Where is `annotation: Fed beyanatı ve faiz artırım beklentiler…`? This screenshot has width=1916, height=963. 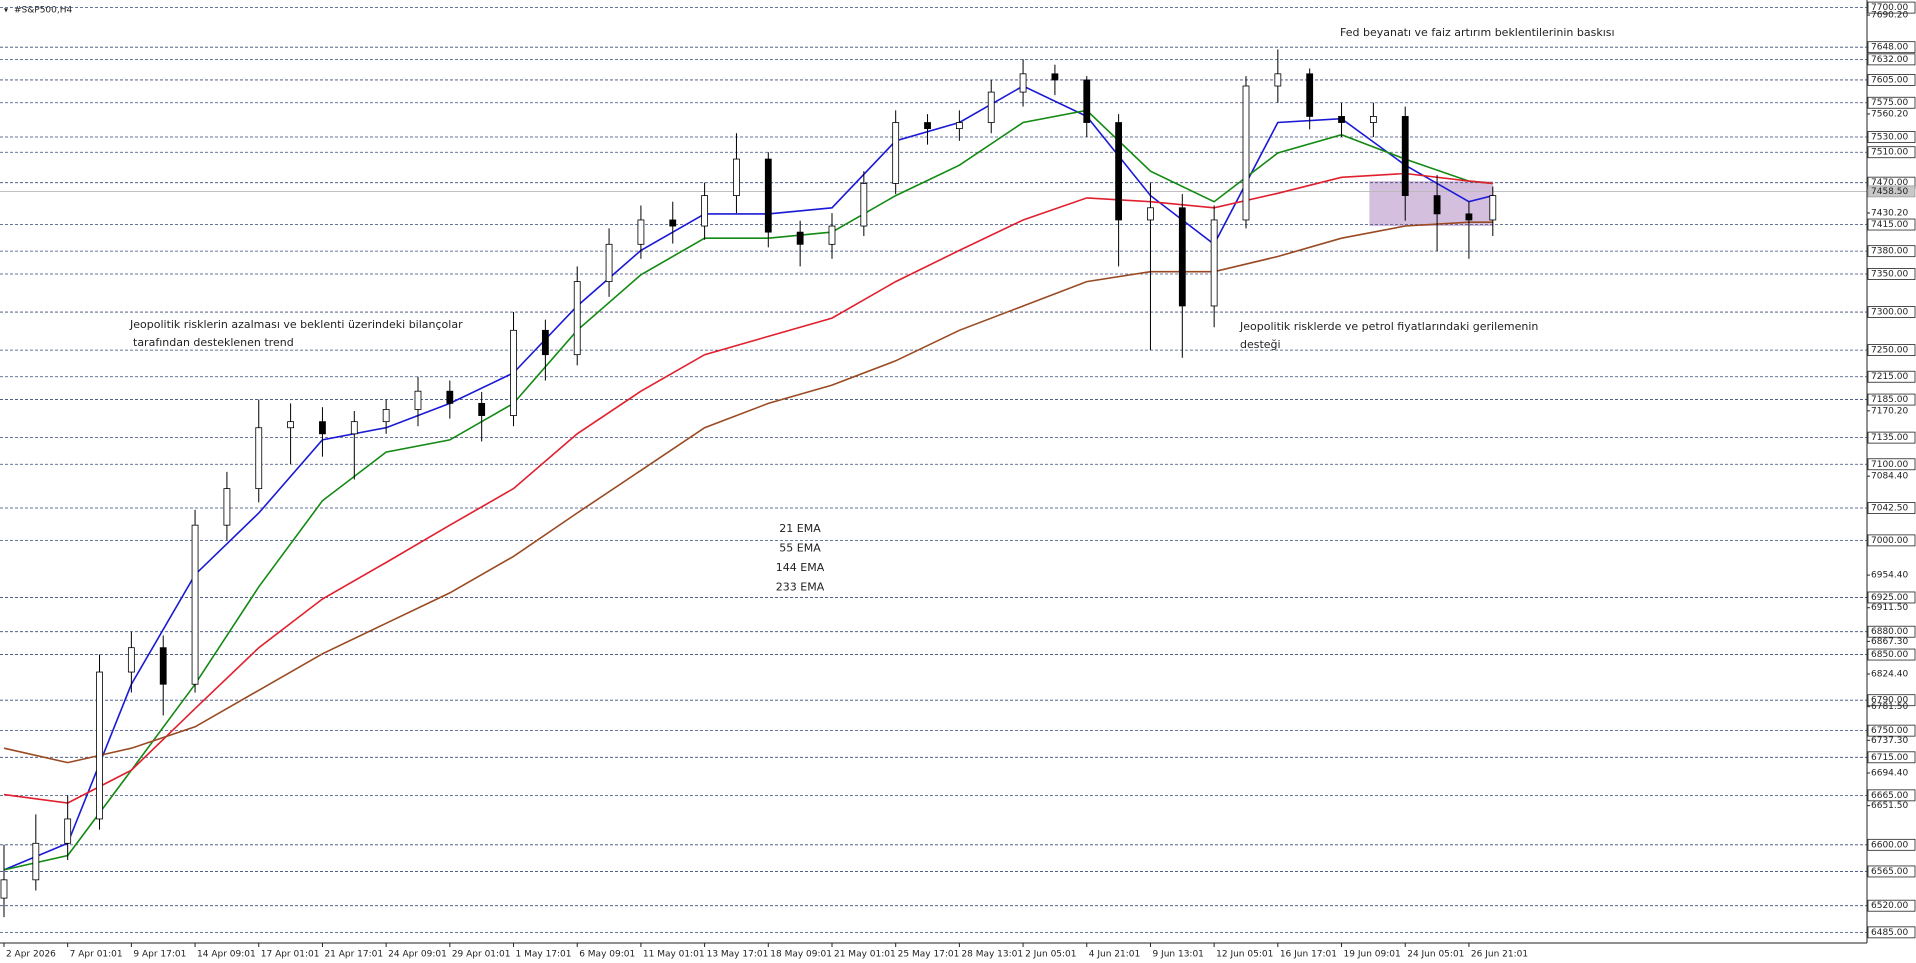 annotation: Fed beyanatı ve faiz artırım beklentiler… is located at coordinates (1477, 32).